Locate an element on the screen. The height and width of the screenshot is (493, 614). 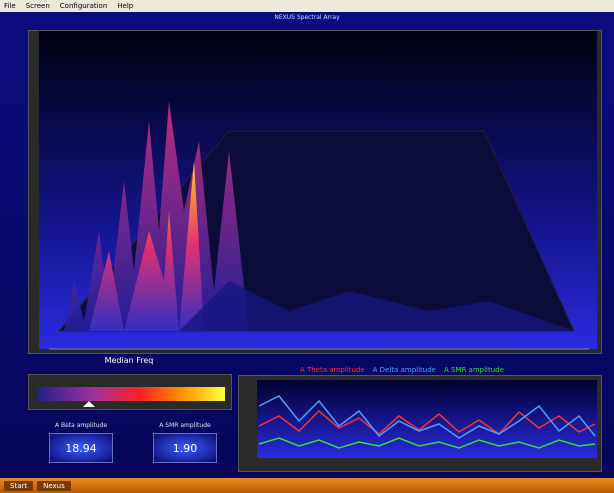
color-scale-panel is located at coordinates (130, 392).